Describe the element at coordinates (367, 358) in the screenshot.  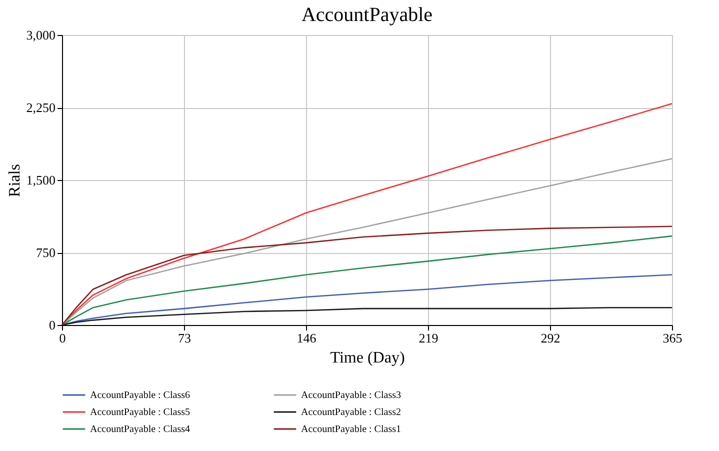
I see `x-axis-title: Time (Day)` at that location.